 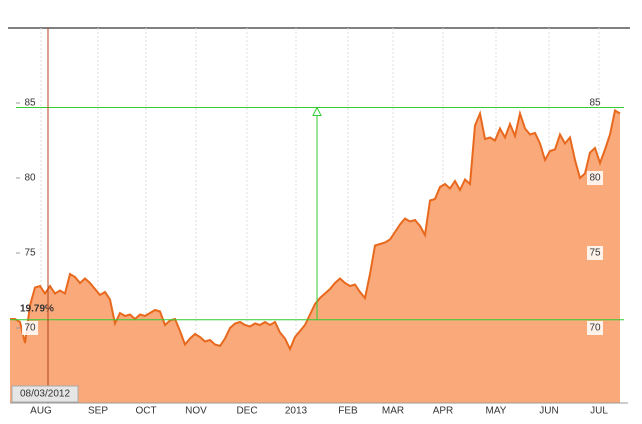 I want to click on x-tick-label: JUN, so click(x=548, y=411).